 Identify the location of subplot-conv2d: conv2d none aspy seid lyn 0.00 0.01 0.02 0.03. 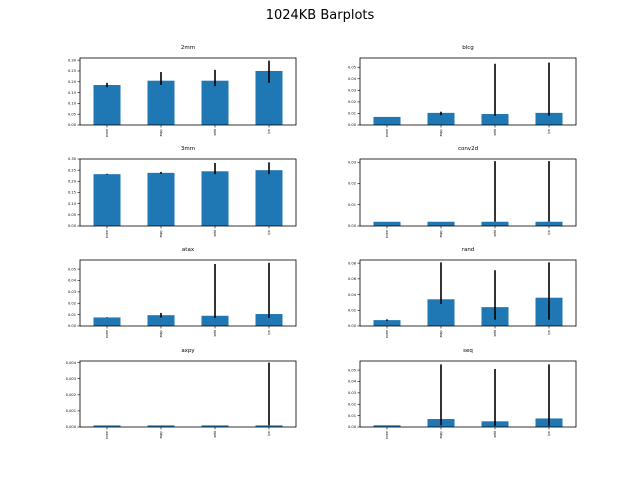
(462, 192).